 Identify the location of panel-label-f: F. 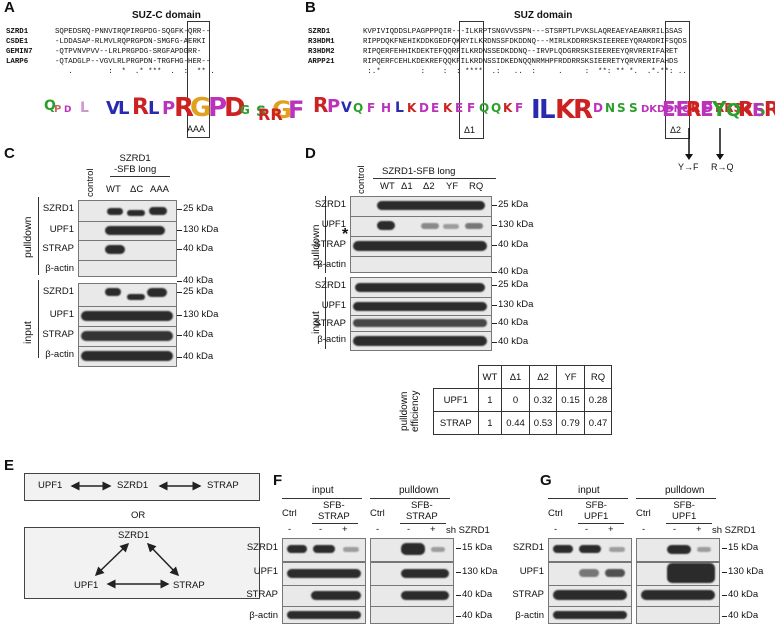
(278, 480).